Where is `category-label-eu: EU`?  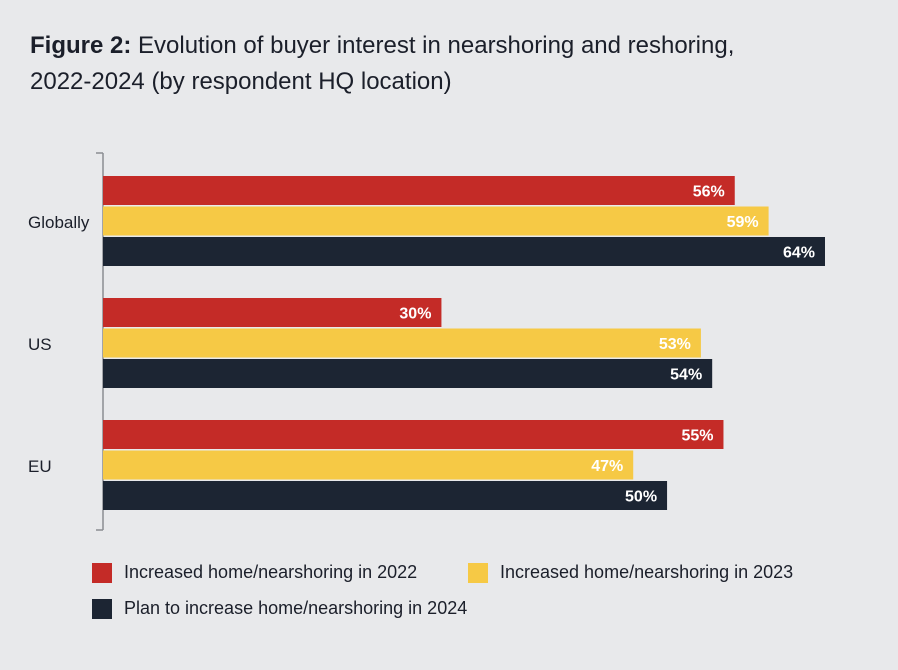 category-label-eu: EU is located at coordinates (40, 466).